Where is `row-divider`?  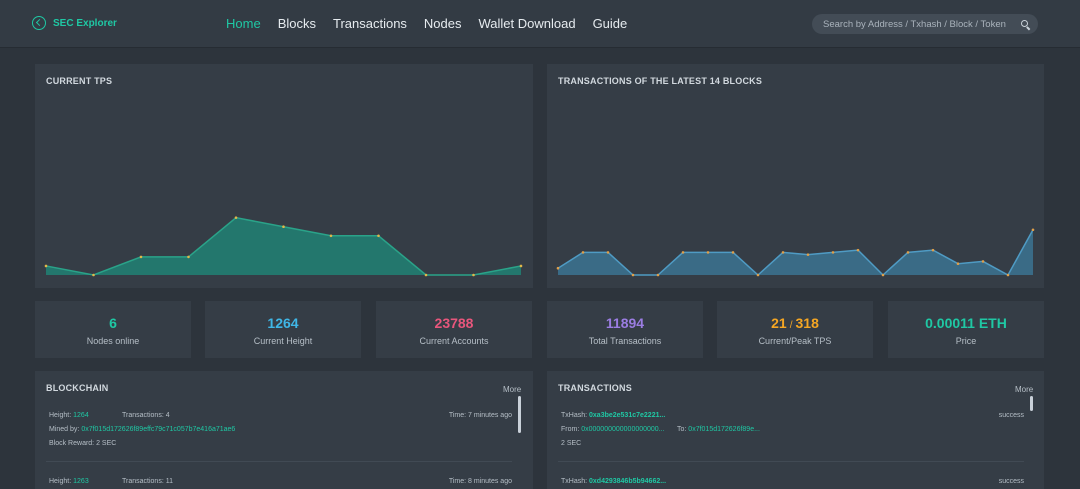
row-divider is located at coordinates (791, 461).